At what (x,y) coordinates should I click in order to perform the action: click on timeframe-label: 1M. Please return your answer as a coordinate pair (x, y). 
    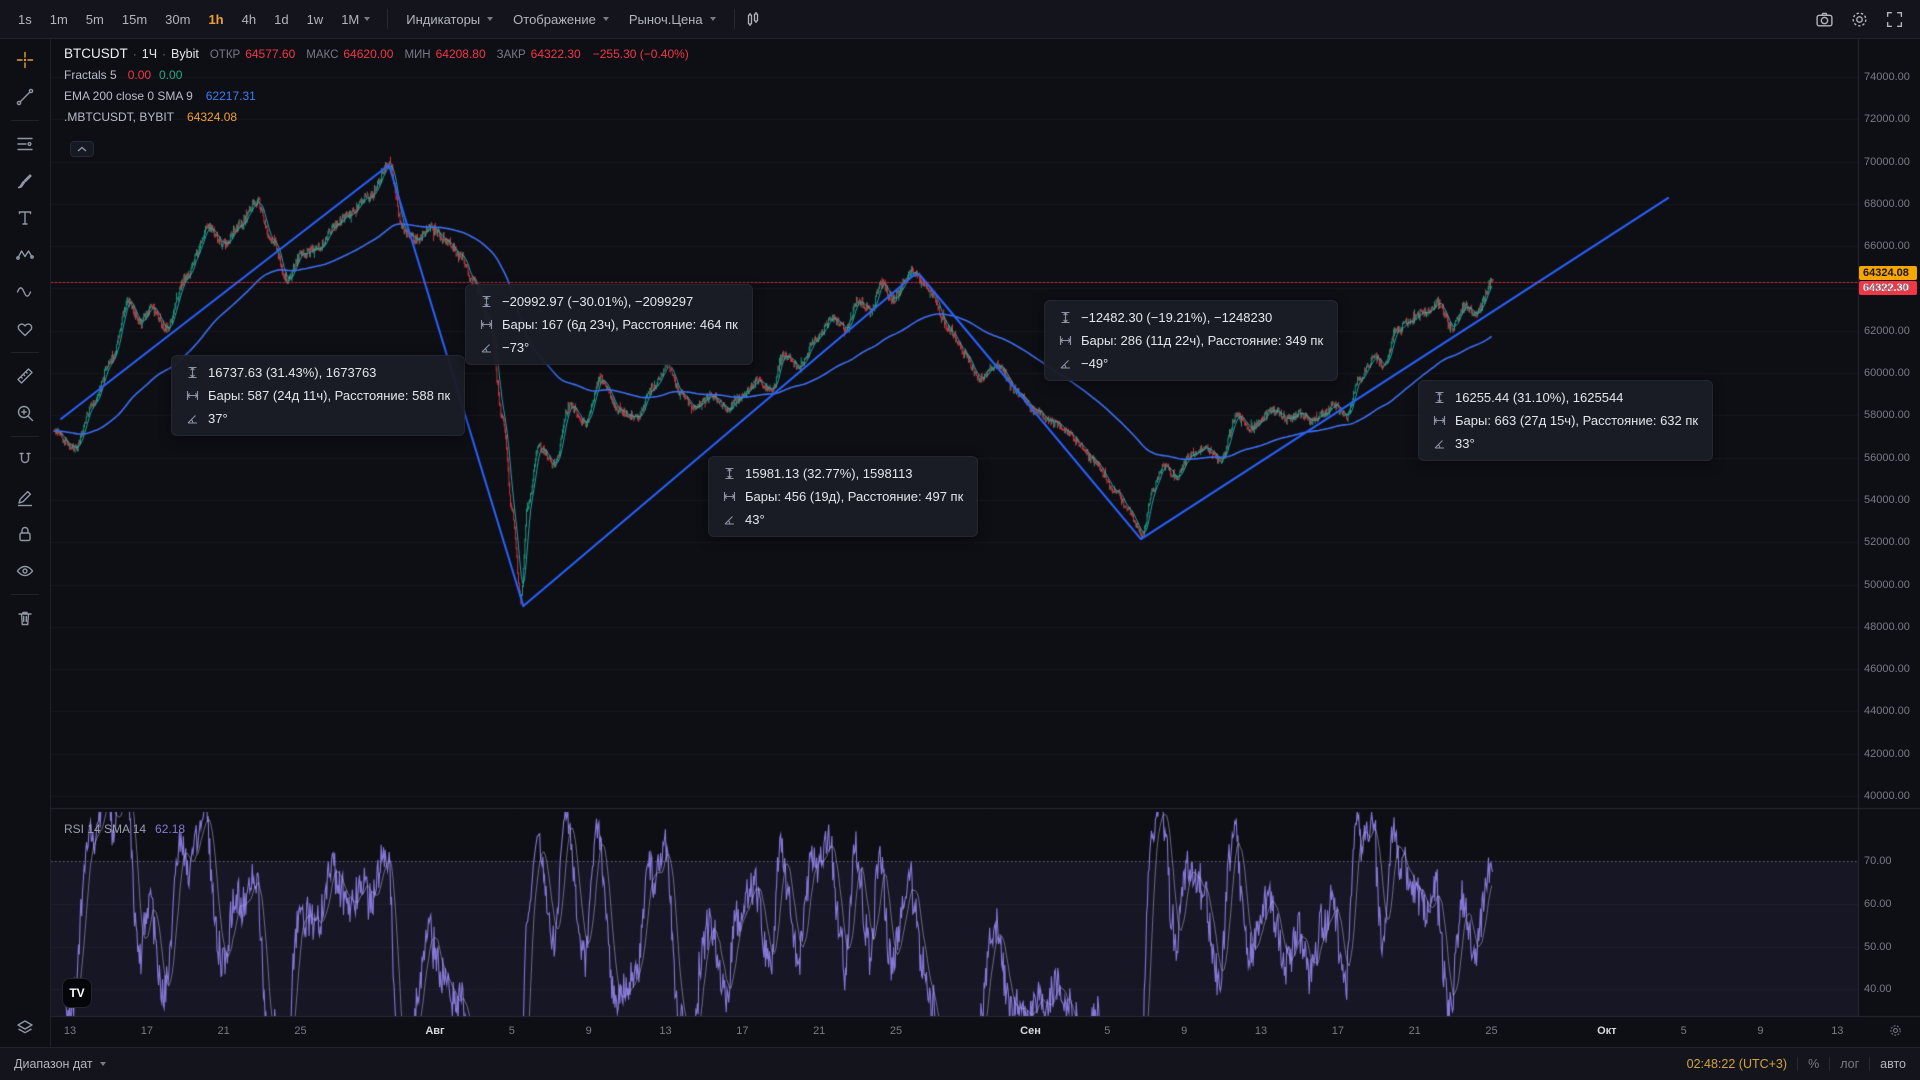
    Looking at the image, I should click on (350, 19).